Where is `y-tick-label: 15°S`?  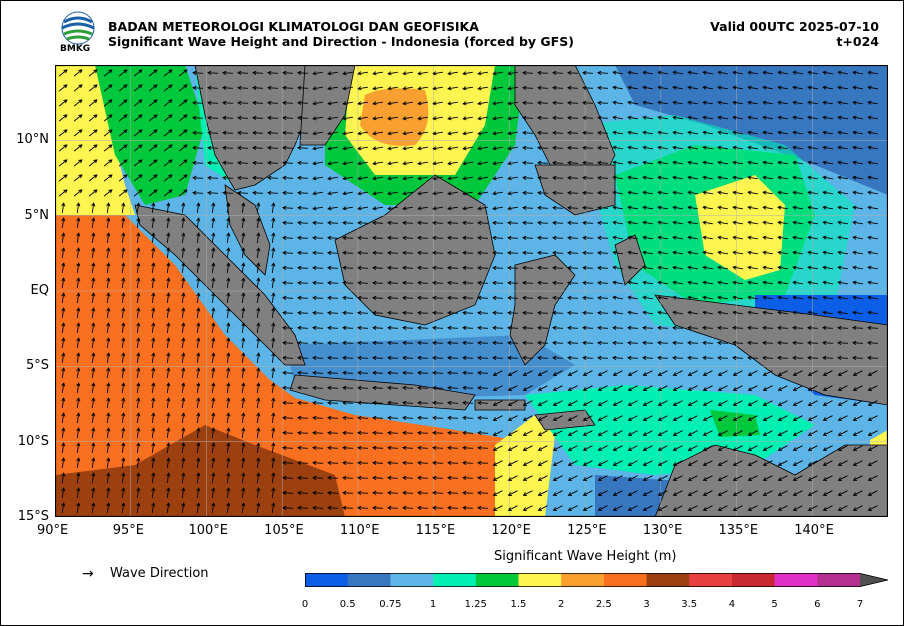 y-tick-label: 15°S is located at coordinates (33, 516).